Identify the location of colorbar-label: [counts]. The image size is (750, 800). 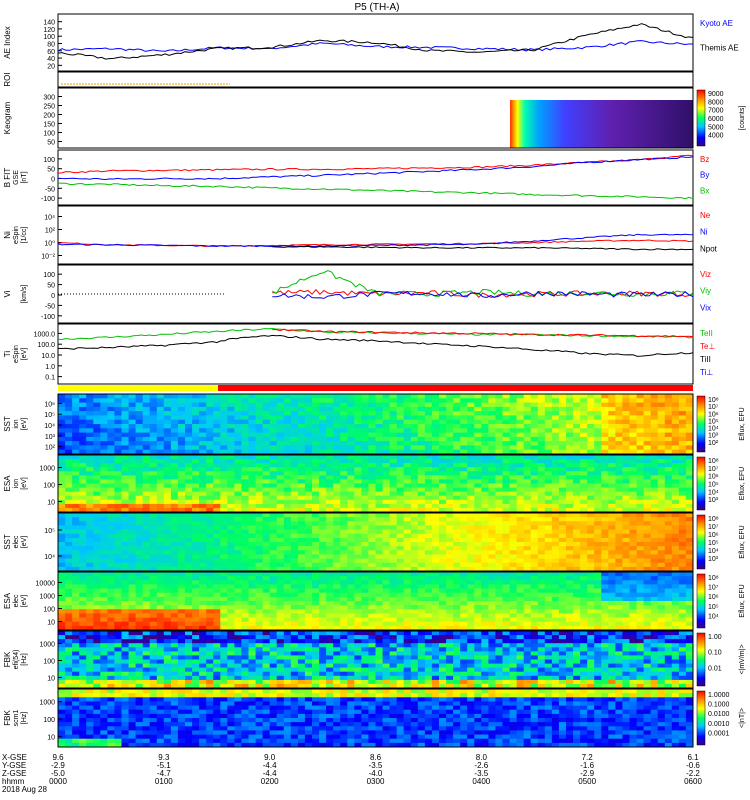
(742, 118).